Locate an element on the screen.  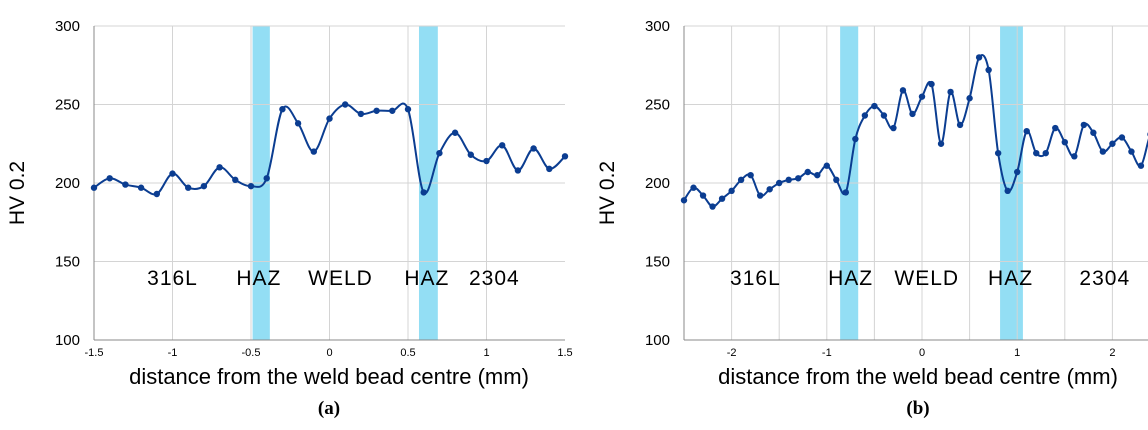
panel-label: (a) is located at coordinates (329, 408).